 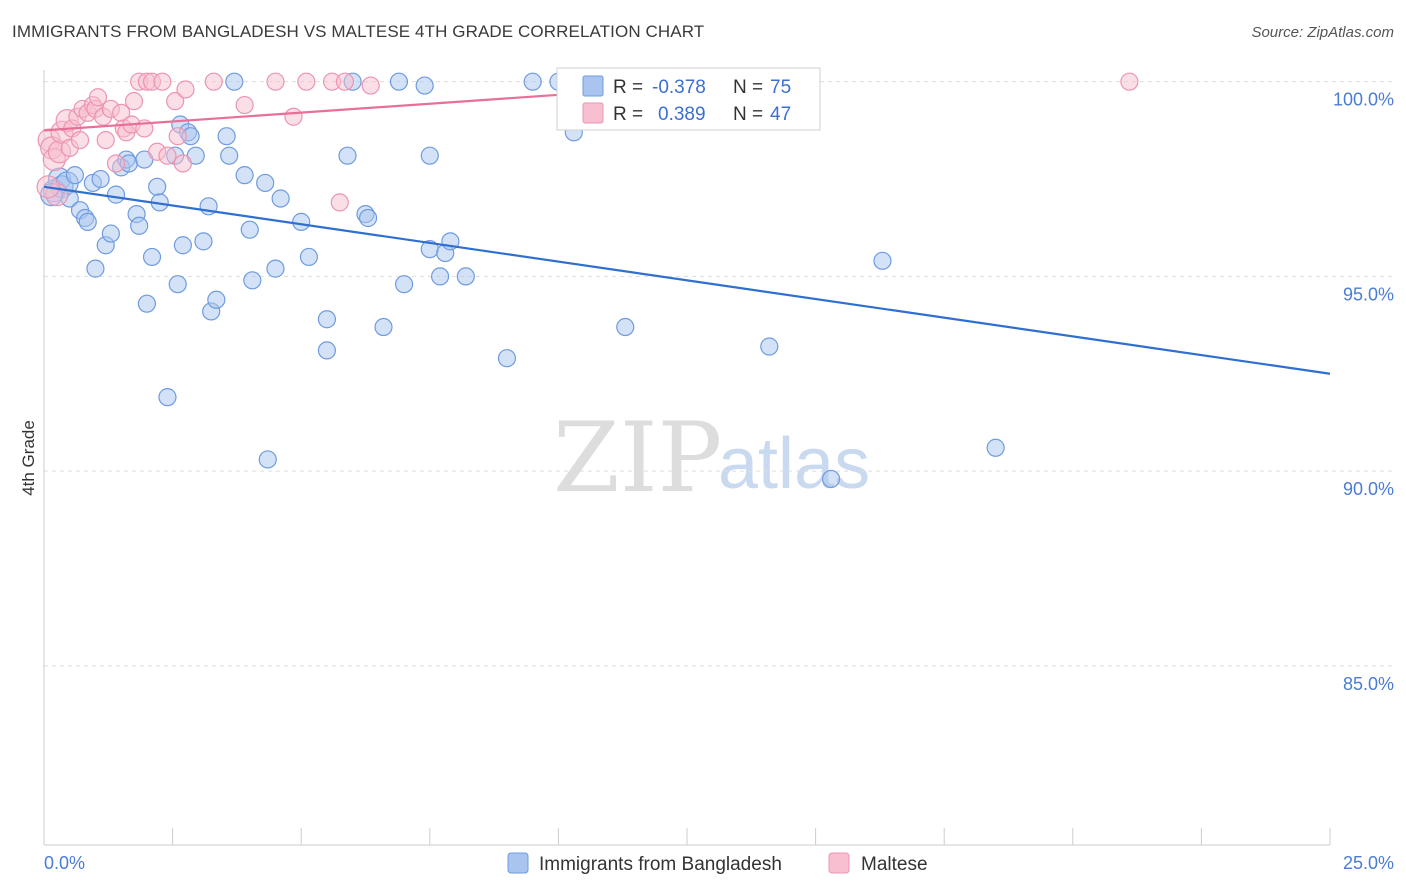 I want to click on series-legend: Immigrants from Bangladesh Maltese, so click(x=717, y=863).